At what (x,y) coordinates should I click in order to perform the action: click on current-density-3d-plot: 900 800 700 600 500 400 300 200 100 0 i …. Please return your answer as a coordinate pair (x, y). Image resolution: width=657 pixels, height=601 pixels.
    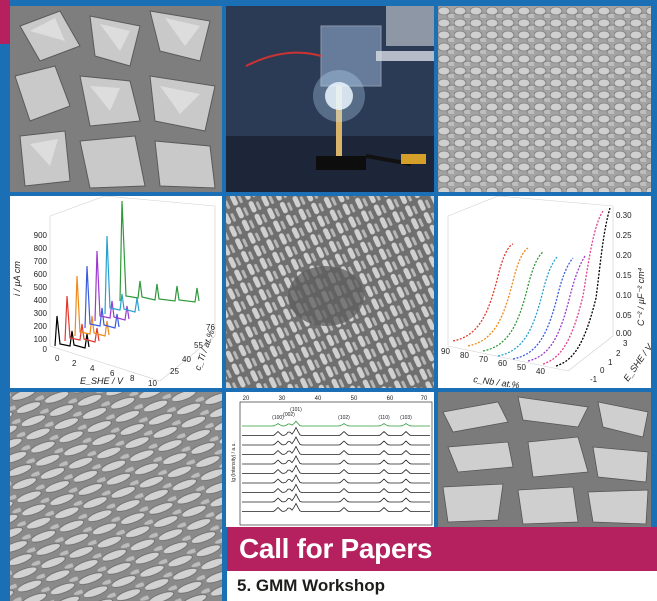
    Looking at the image, I should click on (116, 292).